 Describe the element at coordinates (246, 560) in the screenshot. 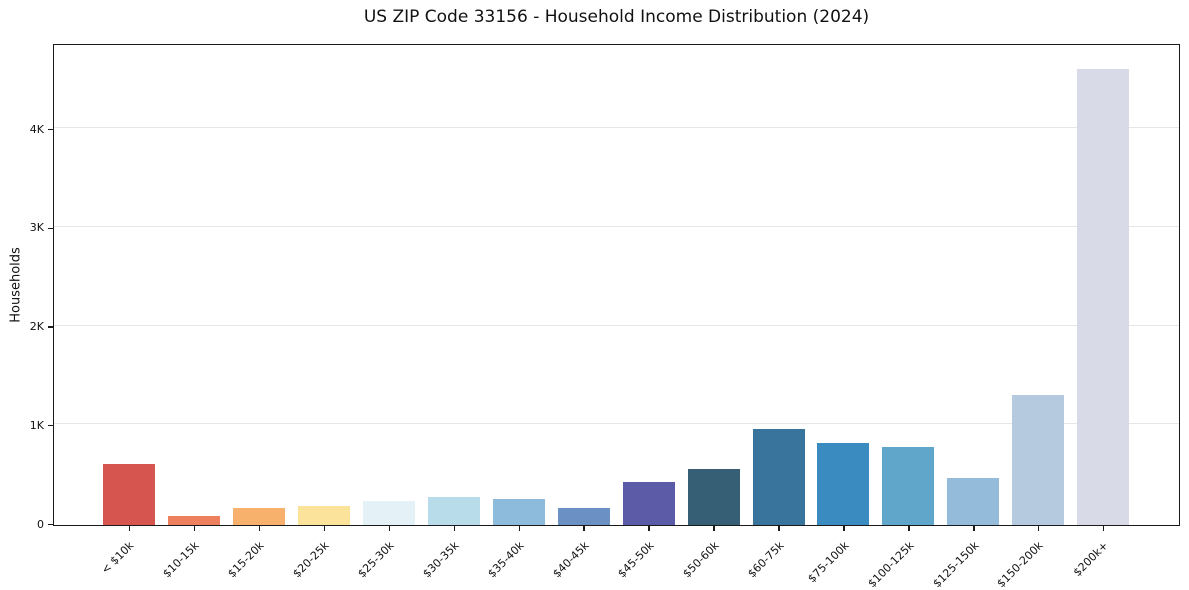

I see `x-tick-label-text: $15-20k` at that location.